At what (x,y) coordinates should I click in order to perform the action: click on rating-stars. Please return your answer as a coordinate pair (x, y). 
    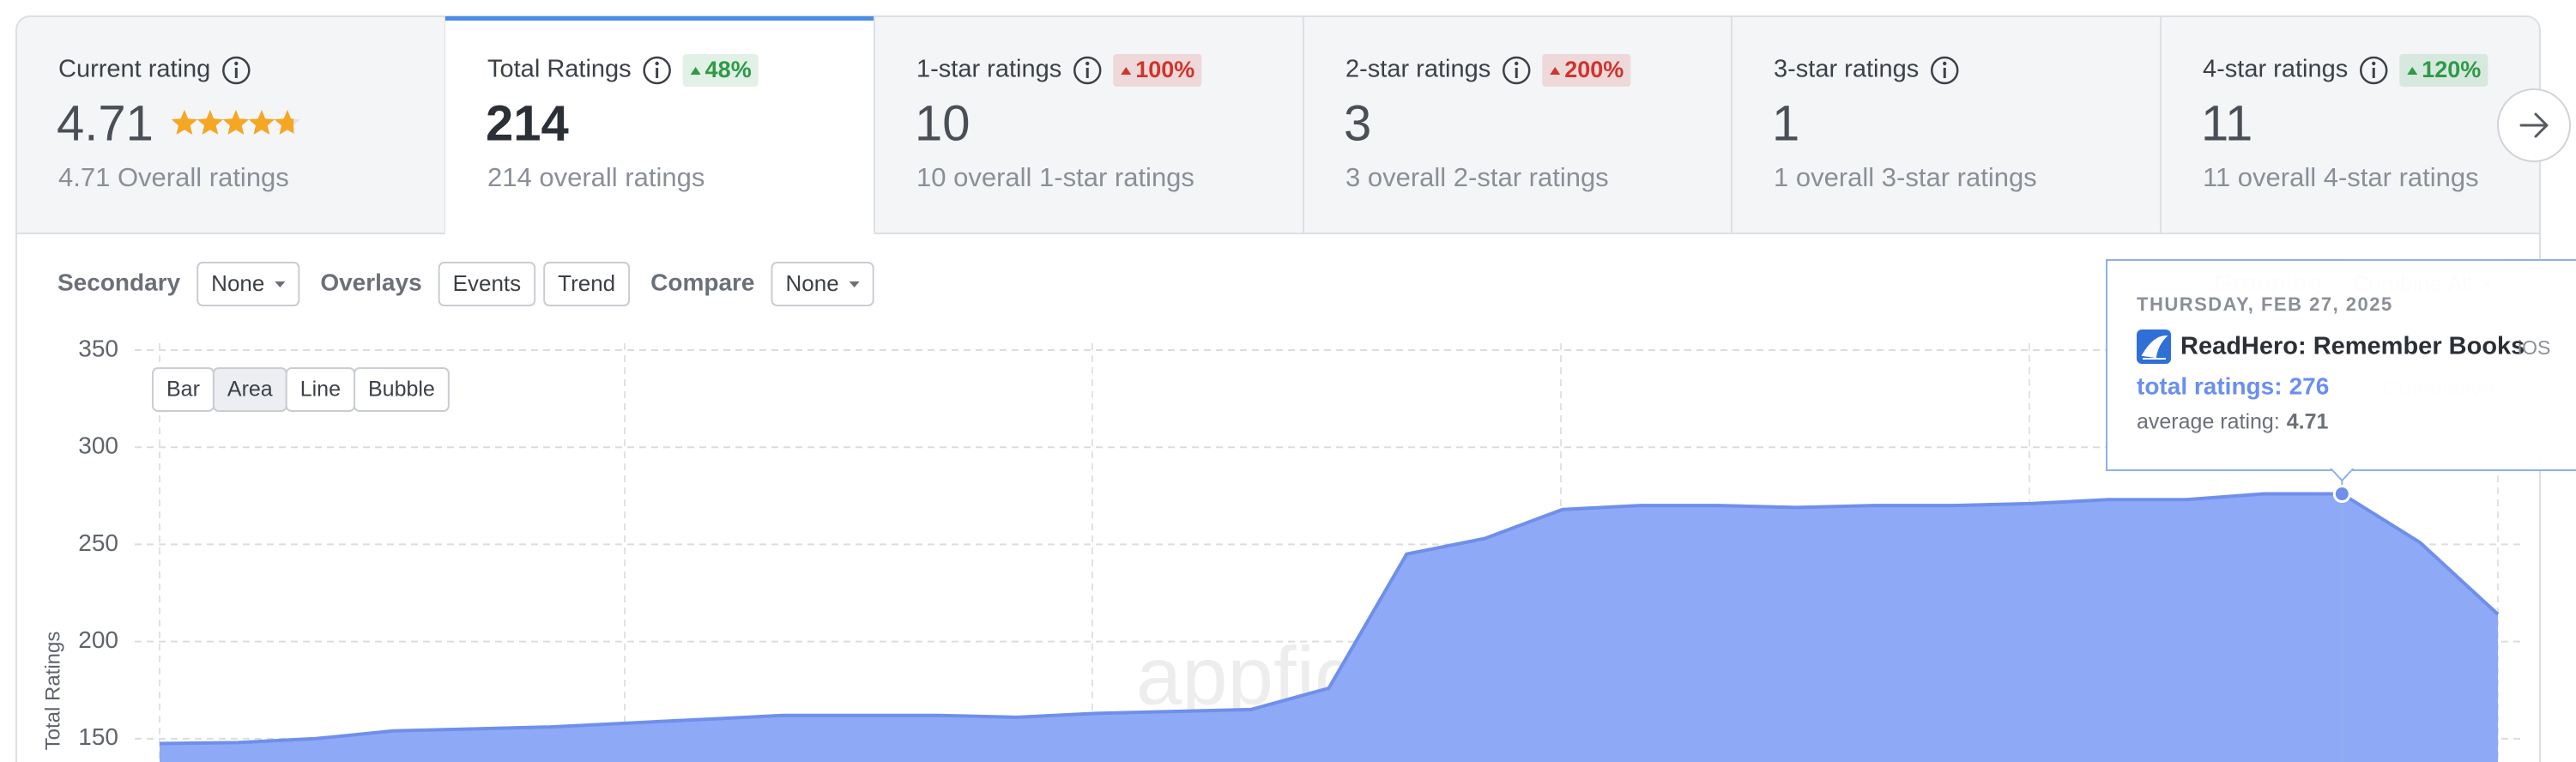
    Looking at the image, I should click on (232, 122).